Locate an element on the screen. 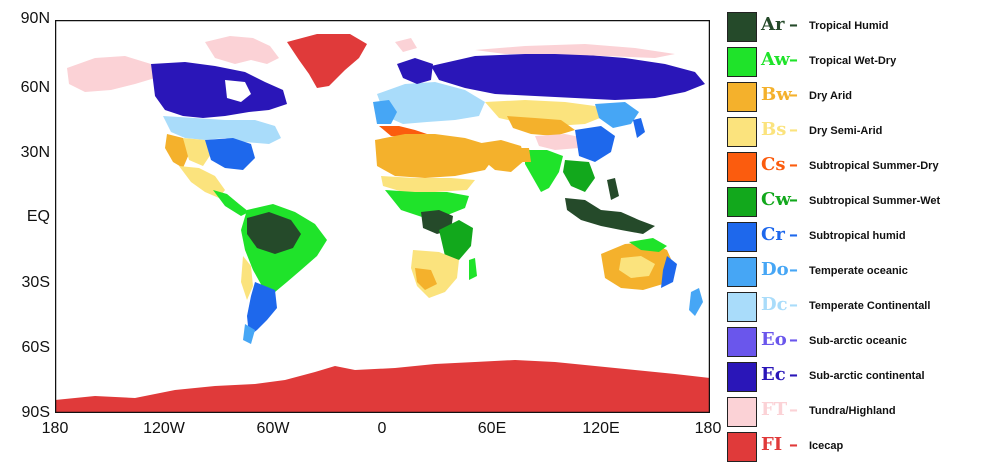 Image resolution: width=1000 pixels, height=473 pixels. region-scandinavia is located at coordinates (415, 71).